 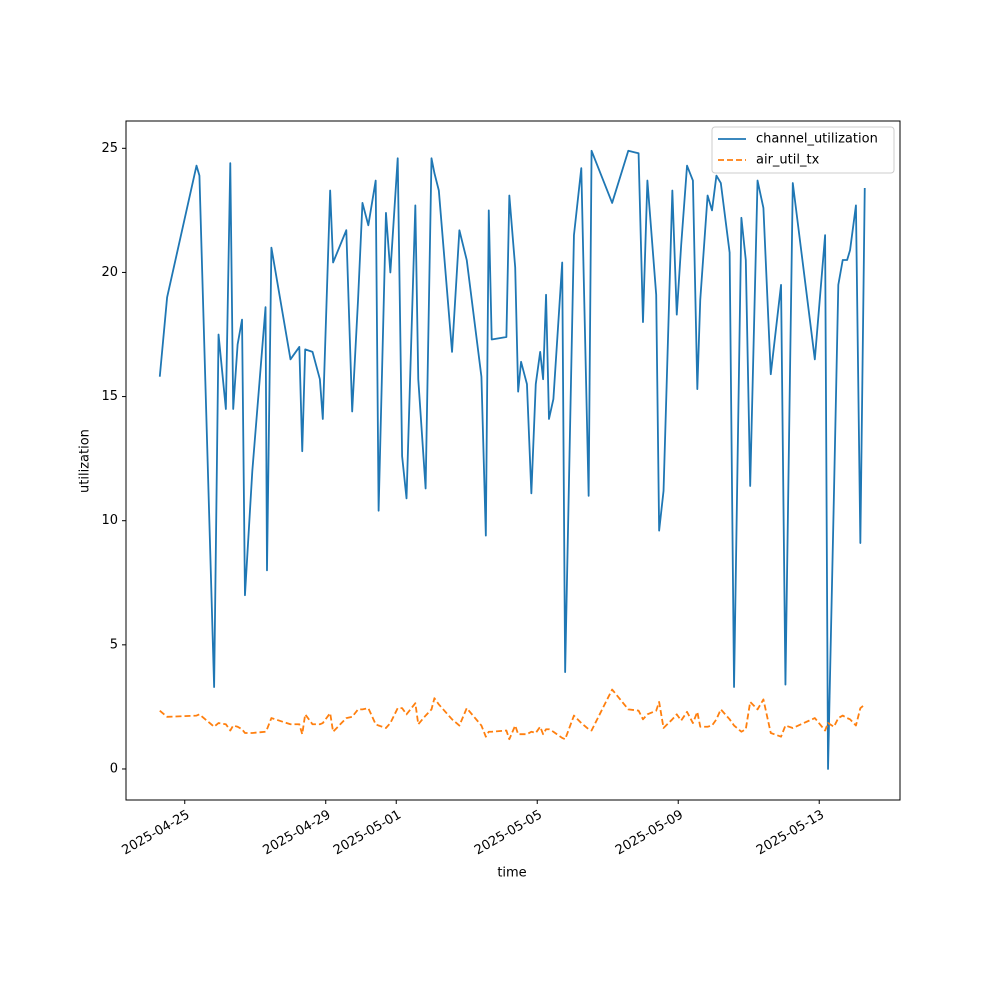 I want to click on y-tick-label: 0, so click(x=114, y=768).